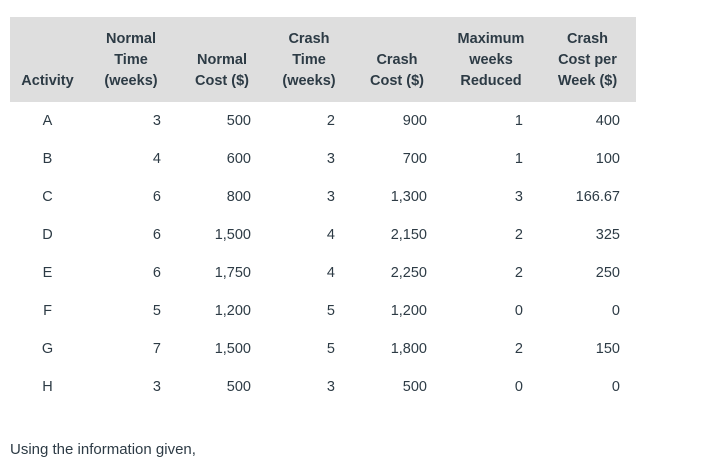  Describe the element at coordinates (232, 311) in the screenshot. I see `normal-cost-cell: 1,200` at that location.